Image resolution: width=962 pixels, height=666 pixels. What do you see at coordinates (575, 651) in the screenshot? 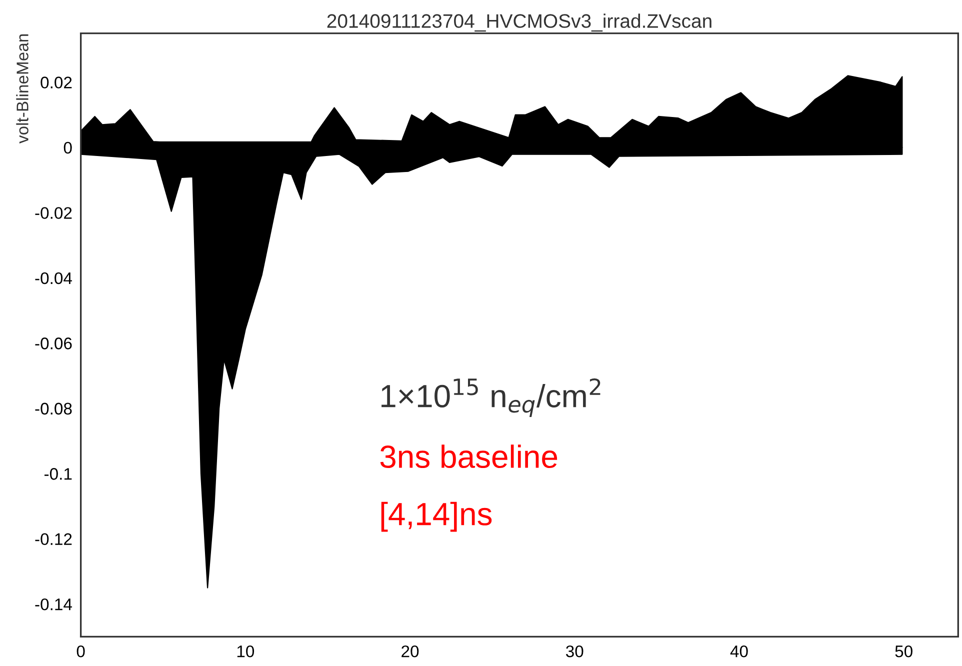
I see `x-tick-label: 30` at bounding box center [575, 651].